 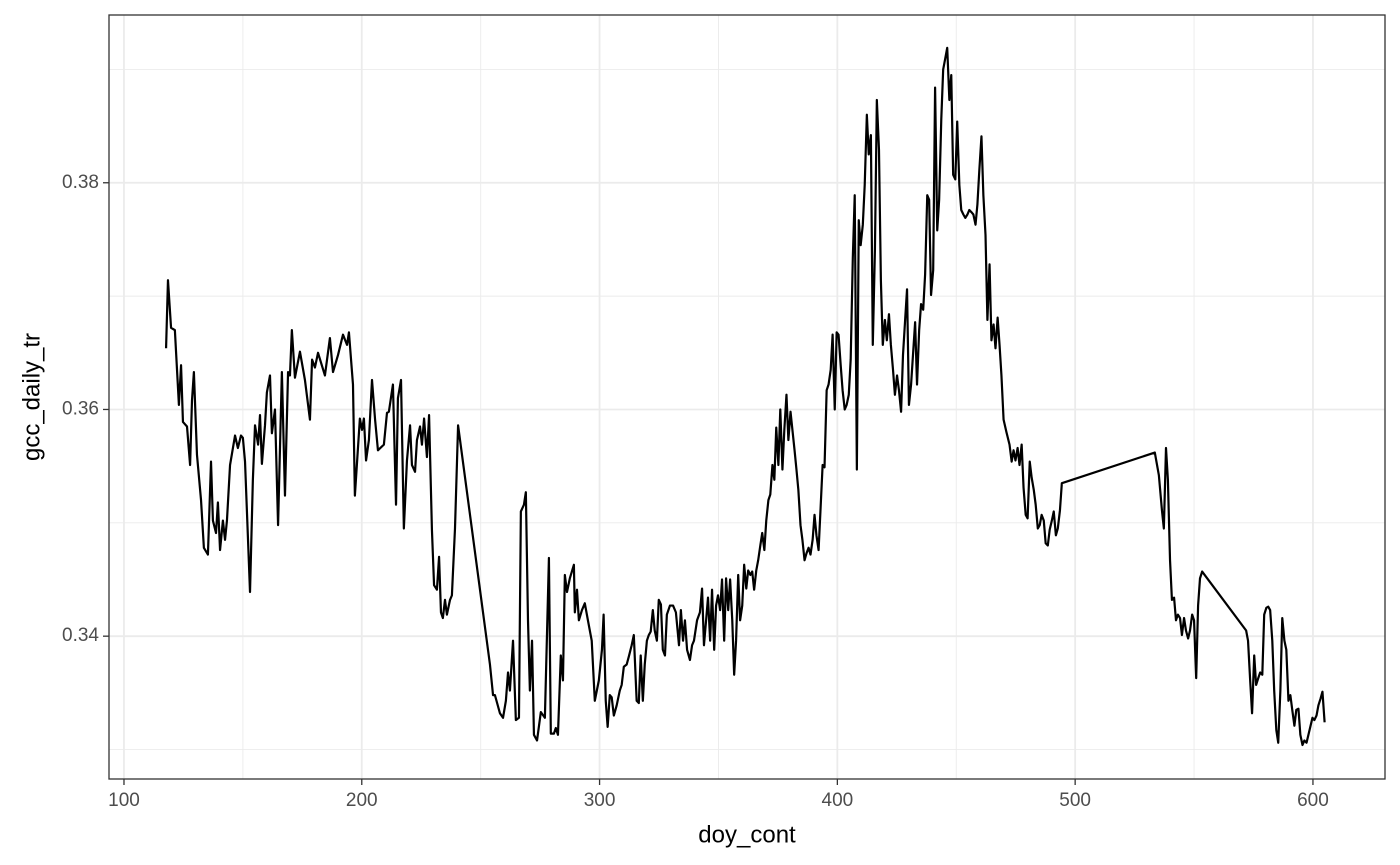 What do you see at coordinates (838, 800) in the screenshot?
I see `x-tick-label: 400` at bounding box center [838, 800].